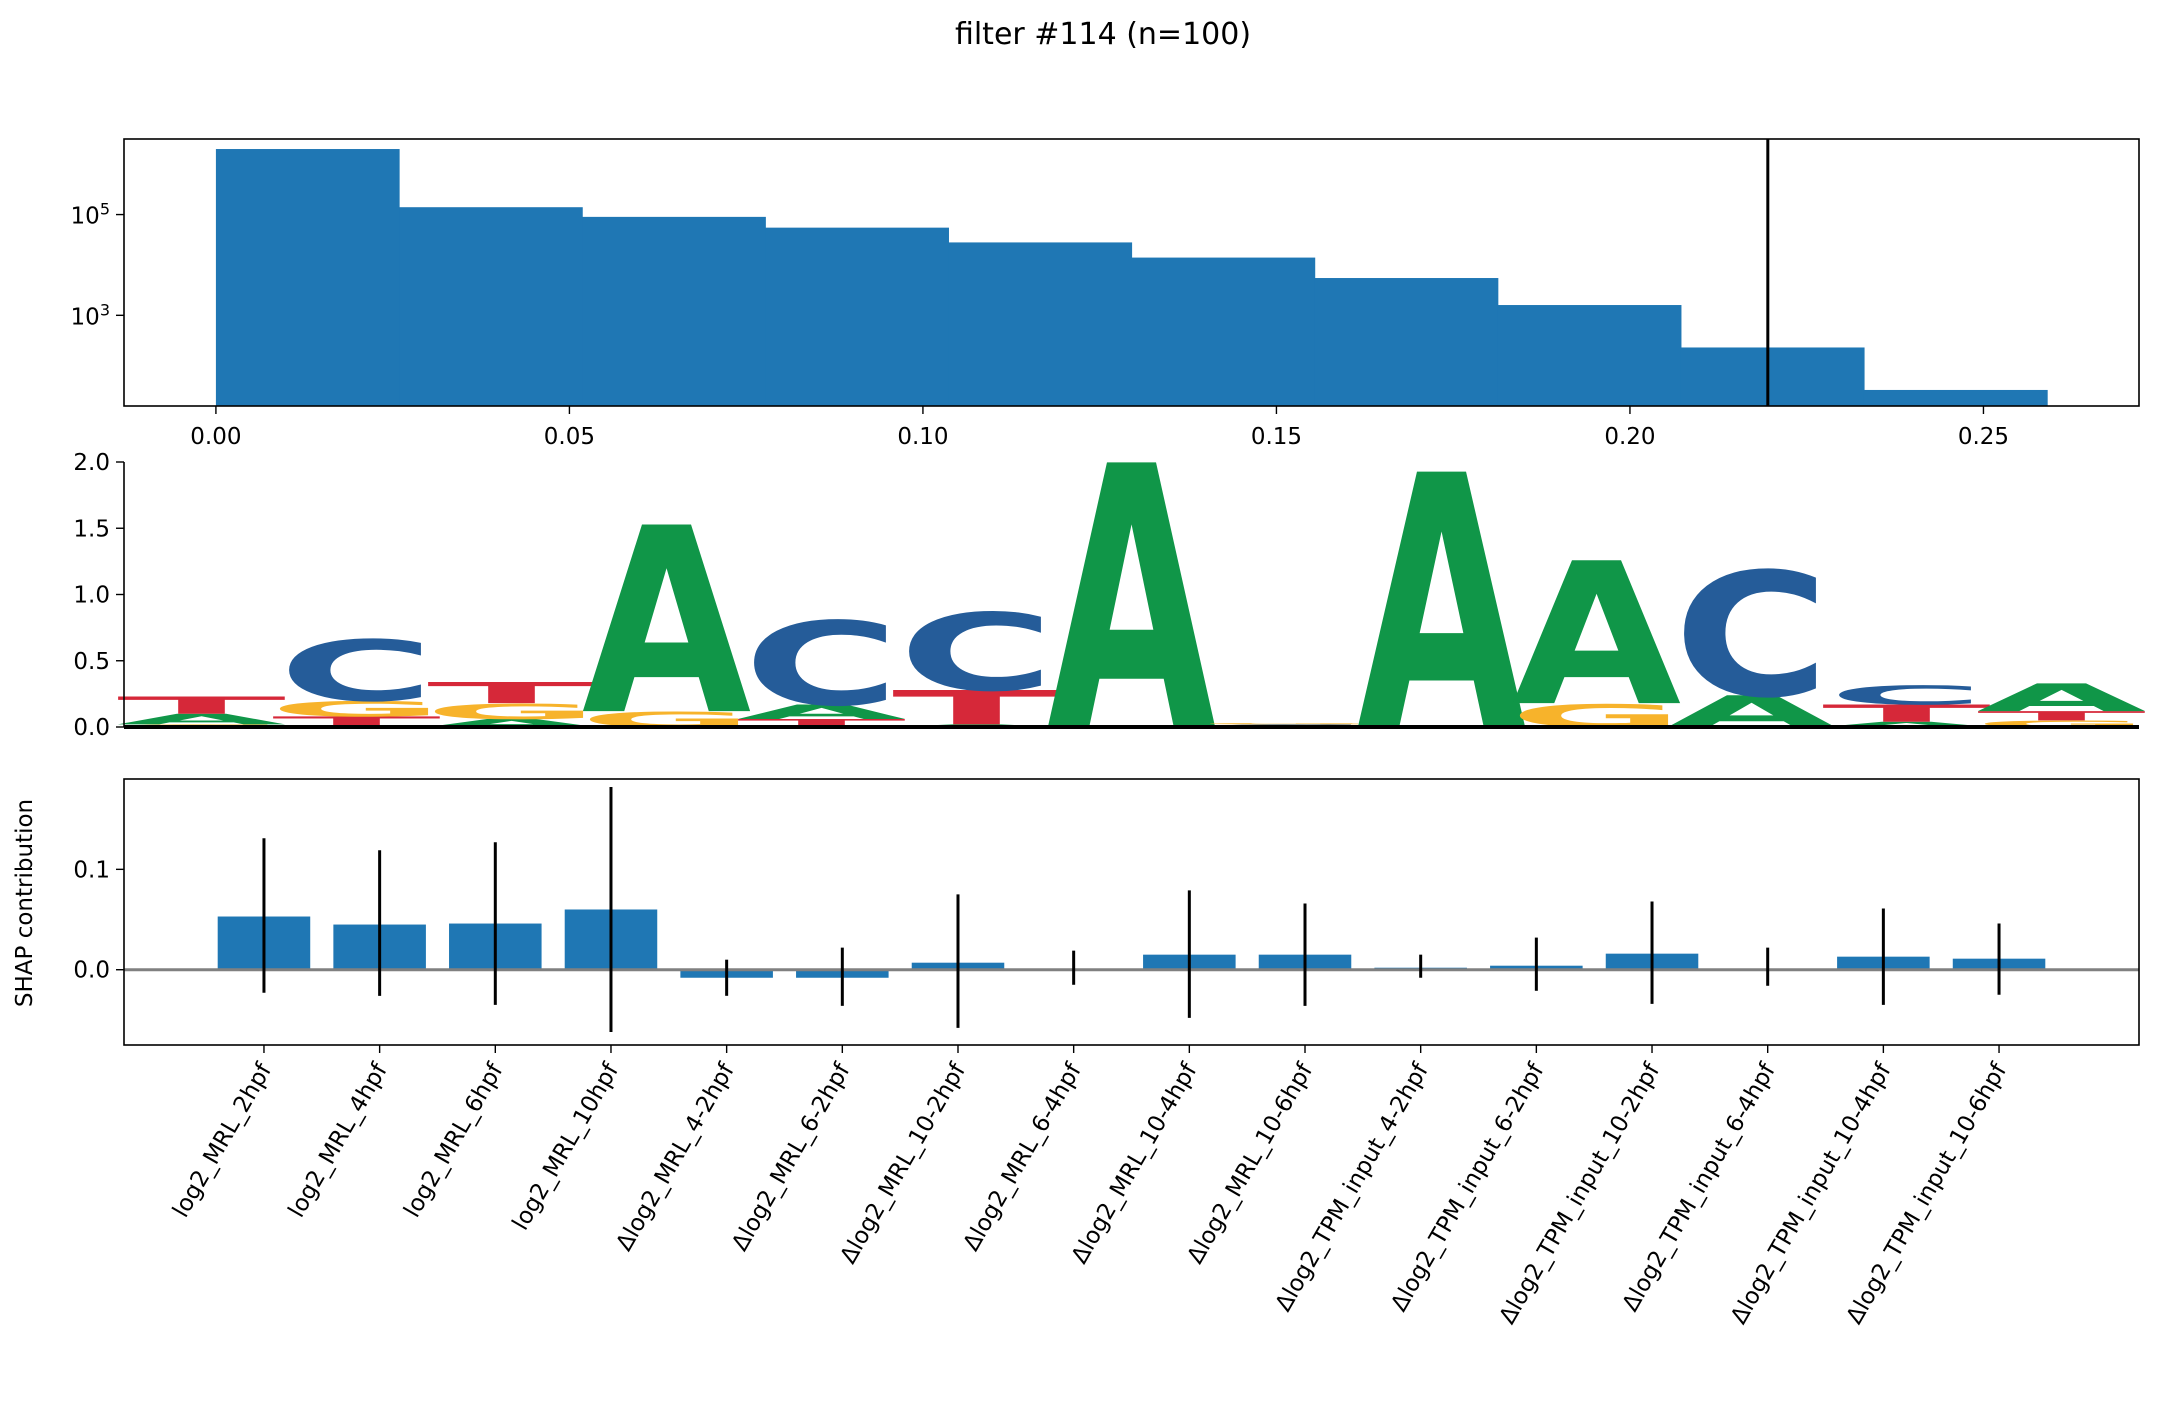  I want to click on shap-x-tick-label: Δlog2_MRL_6-2hpf, so click(791, 1156).